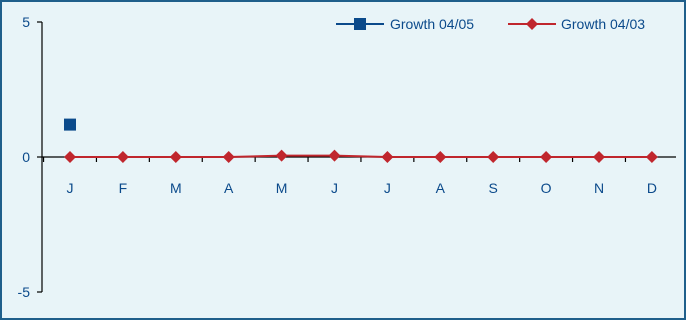 The height and width of the screenshot is (320, 686). What do you see at coordinates (546, 188) in the screenshot?
I see `category-label: O` at bounding box center [546, 188].